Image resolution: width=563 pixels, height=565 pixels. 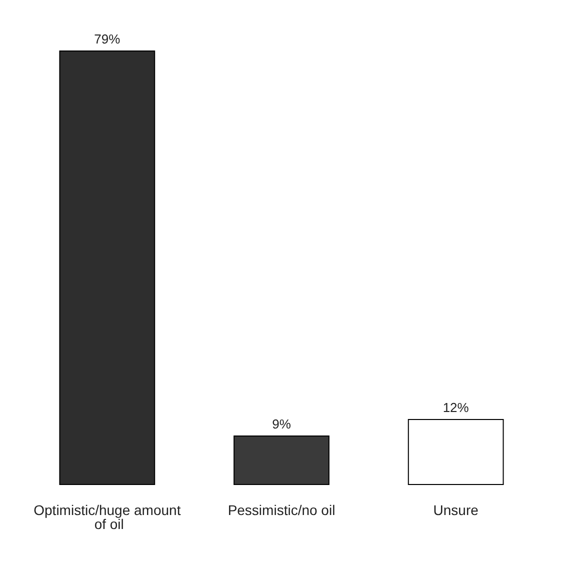 What do you see at coordinates (456, 510) in the screenshot?
I see `x-tick-label: Unsure` at bounding box center [456, 510].